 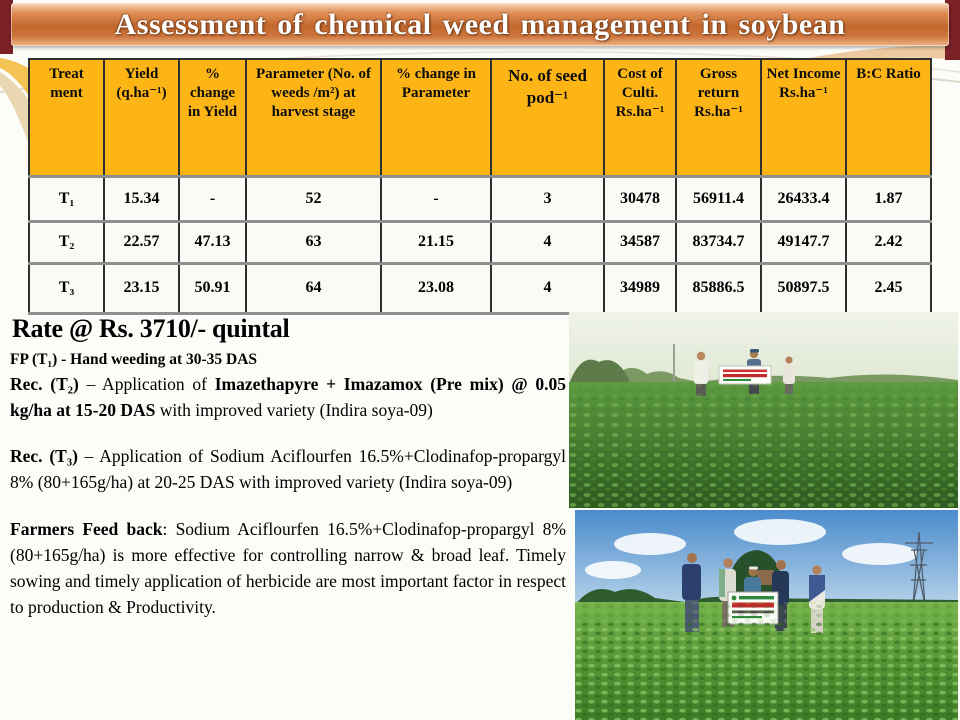 I want to click on cell-treatment: T₃, so click(x=66, y=288).